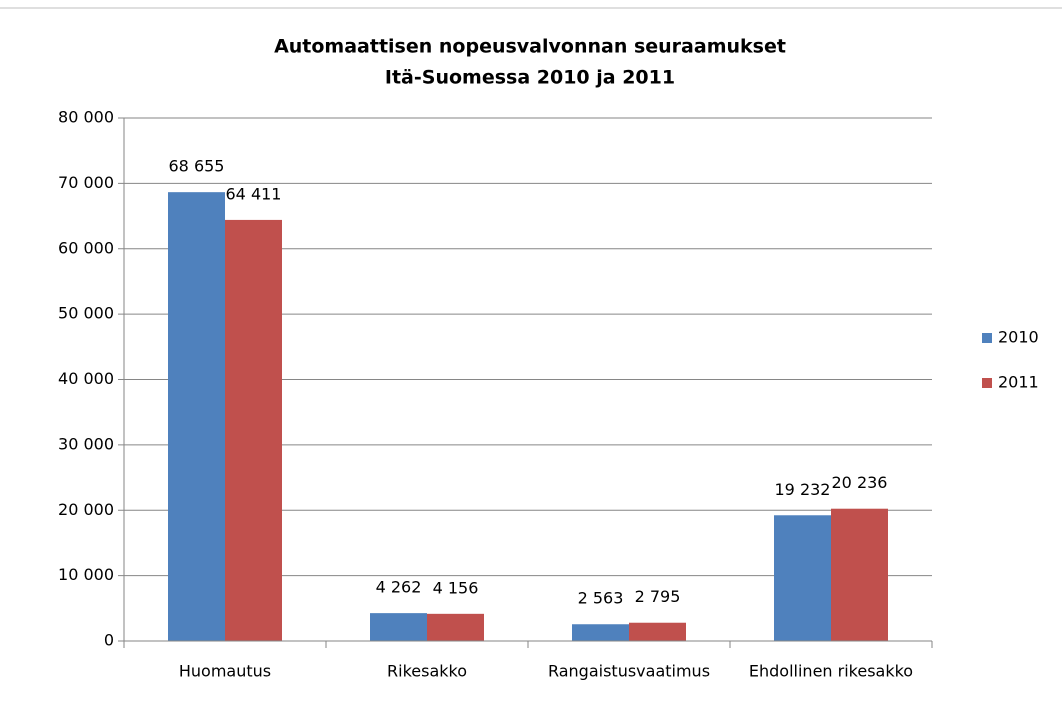  I want to click on y-tick-label: 20 000, so click(86, 509).